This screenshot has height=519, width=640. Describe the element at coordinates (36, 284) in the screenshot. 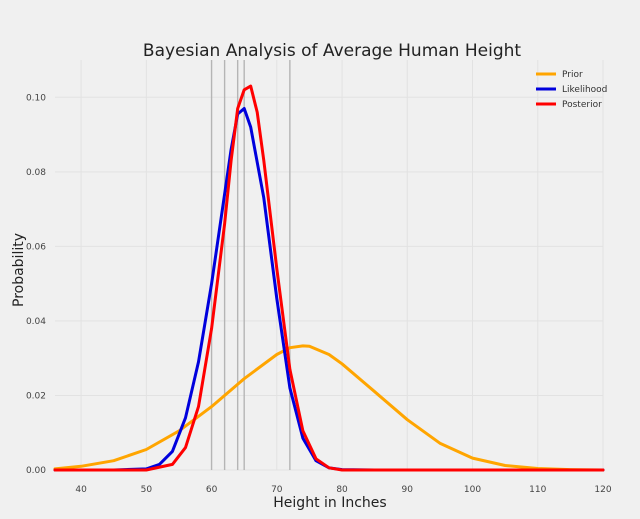

I see `y-axis-ticks: 0.00 0.02 0.04 0.06 0.08 0.10` at that location.